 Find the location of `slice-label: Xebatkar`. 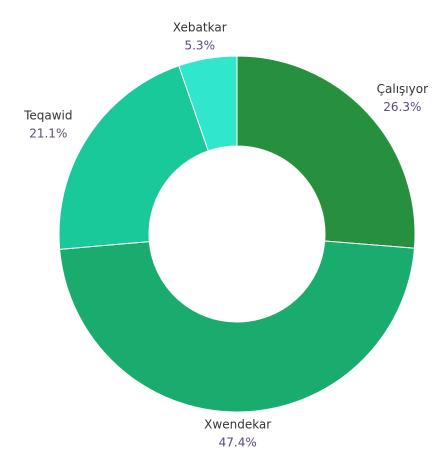

slice-label: Xebatkar is located at coordinates (200, 27).